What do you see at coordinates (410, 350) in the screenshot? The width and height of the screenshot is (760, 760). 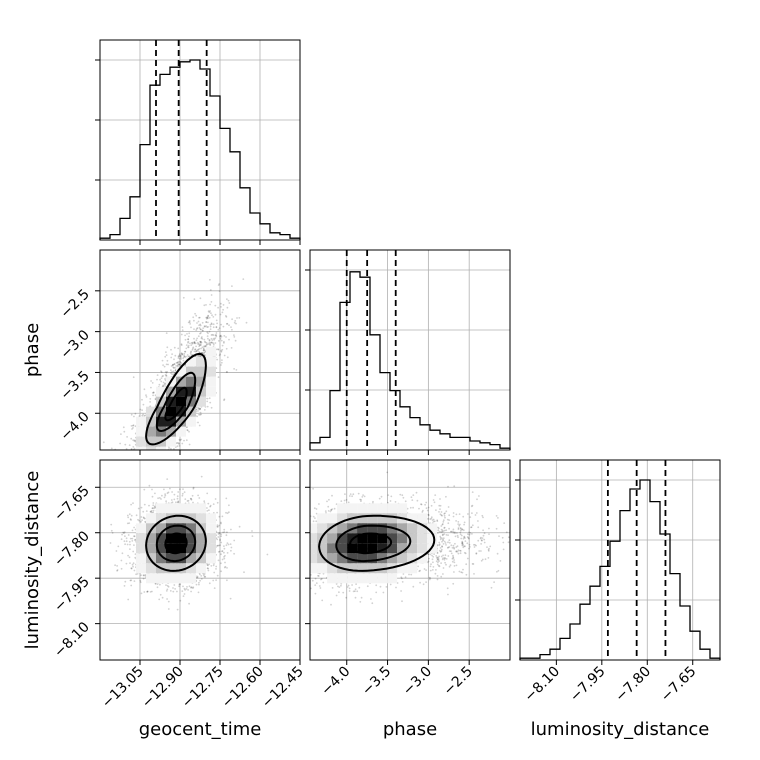 I see `panel-frame` at bounding box center [410, 350].